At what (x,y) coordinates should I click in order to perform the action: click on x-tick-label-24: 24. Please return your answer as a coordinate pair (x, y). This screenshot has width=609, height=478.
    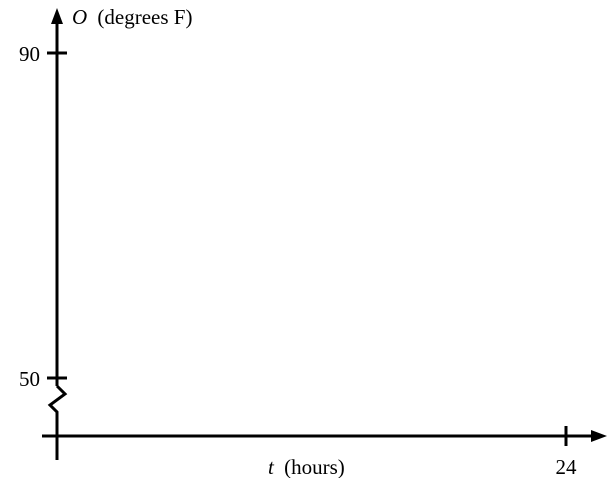
    Looking at the image, I should click on (567, 466).